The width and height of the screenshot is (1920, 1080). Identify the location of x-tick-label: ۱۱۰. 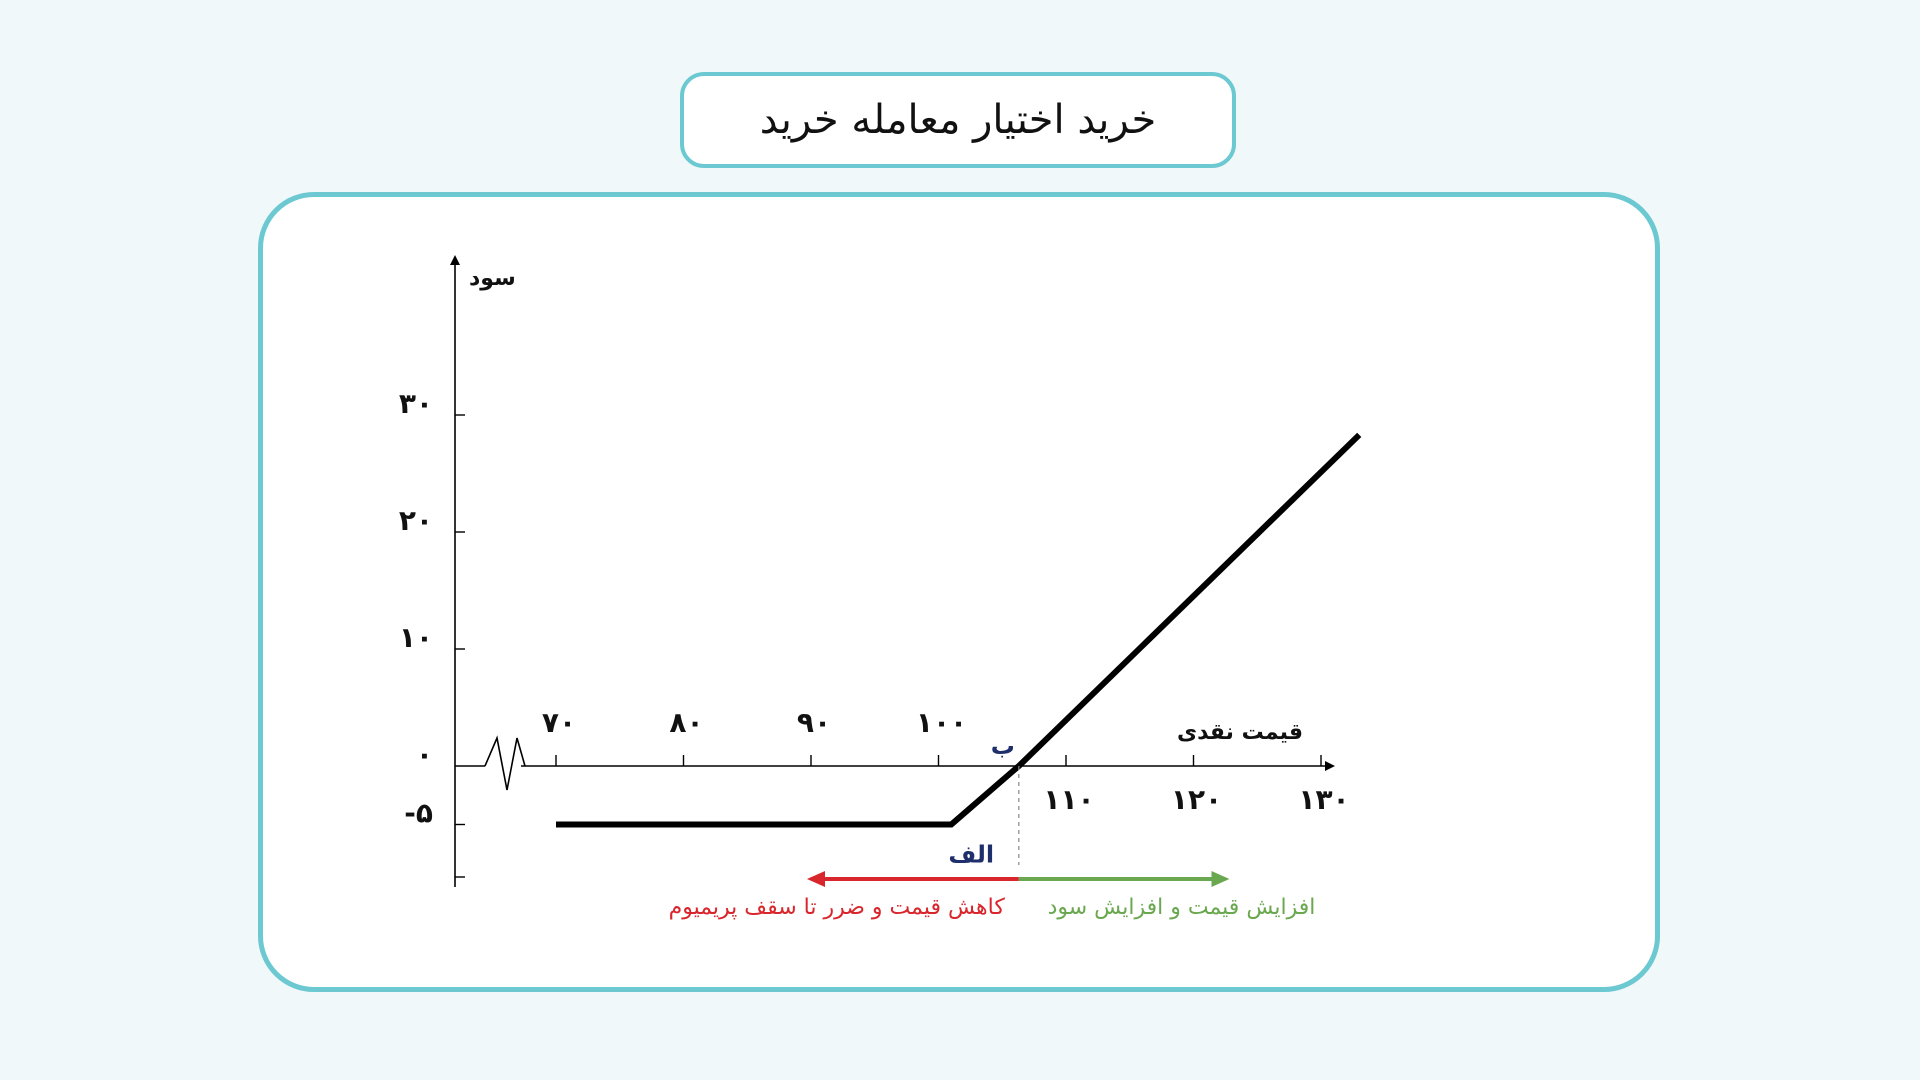
(1068, 799).